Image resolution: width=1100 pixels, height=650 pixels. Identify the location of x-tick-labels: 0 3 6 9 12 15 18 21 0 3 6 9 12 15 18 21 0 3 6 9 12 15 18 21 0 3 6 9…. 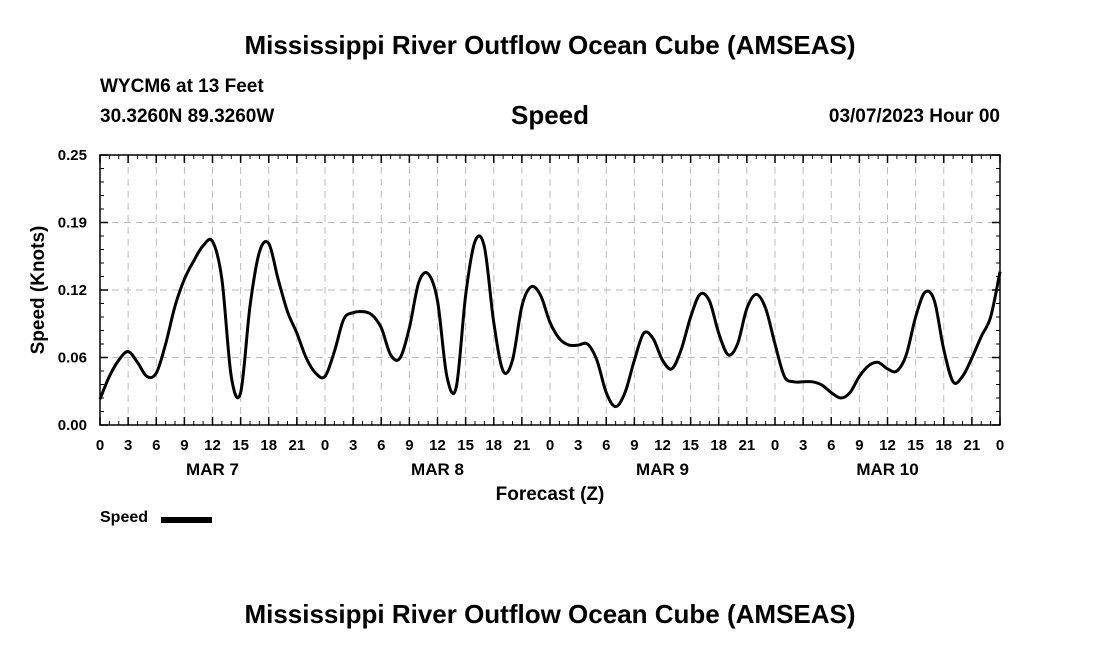
(550, 445).